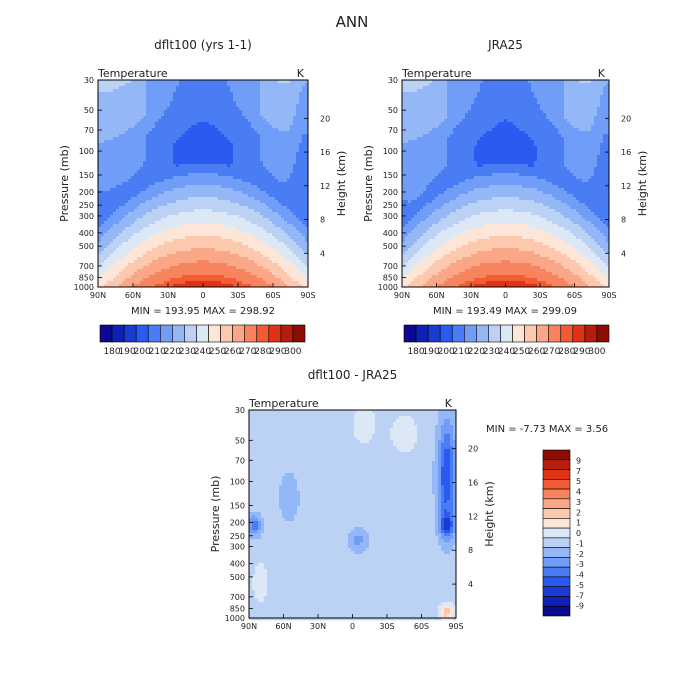 Image resolution: width=700 pixels, height=700 pixels. What do you see at coordinates (89, 110) in the screenshot?
I see `pressure-tick-label: 50` at bounding box center [89, 110].